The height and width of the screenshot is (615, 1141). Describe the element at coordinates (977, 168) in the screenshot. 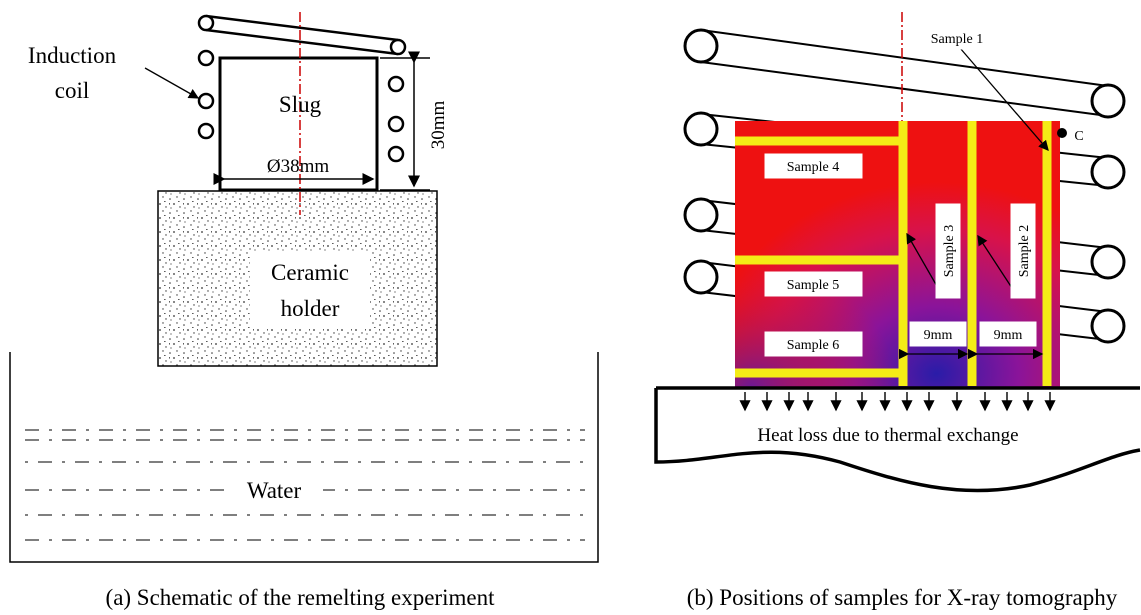

I see `sample-pointer-arrows` at that location.